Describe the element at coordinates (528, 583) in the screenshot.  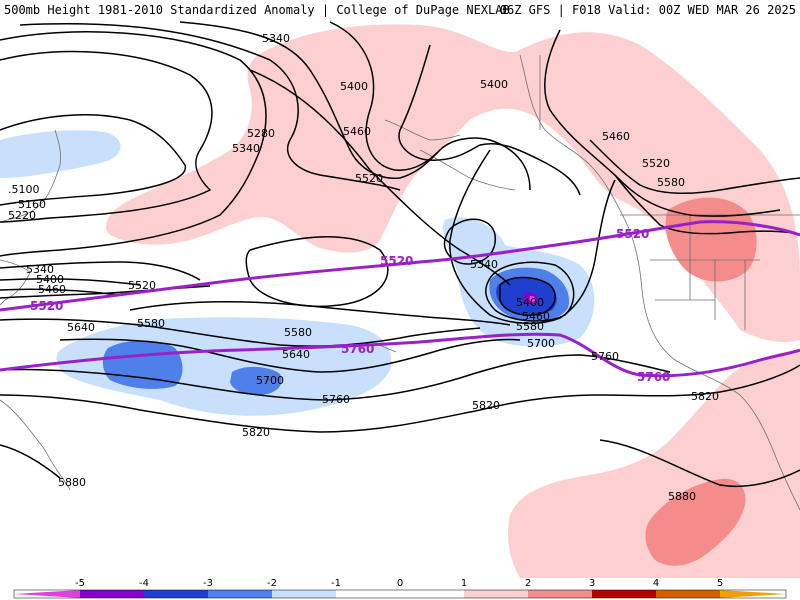
I see `colorbar-tick: 2` at that location.